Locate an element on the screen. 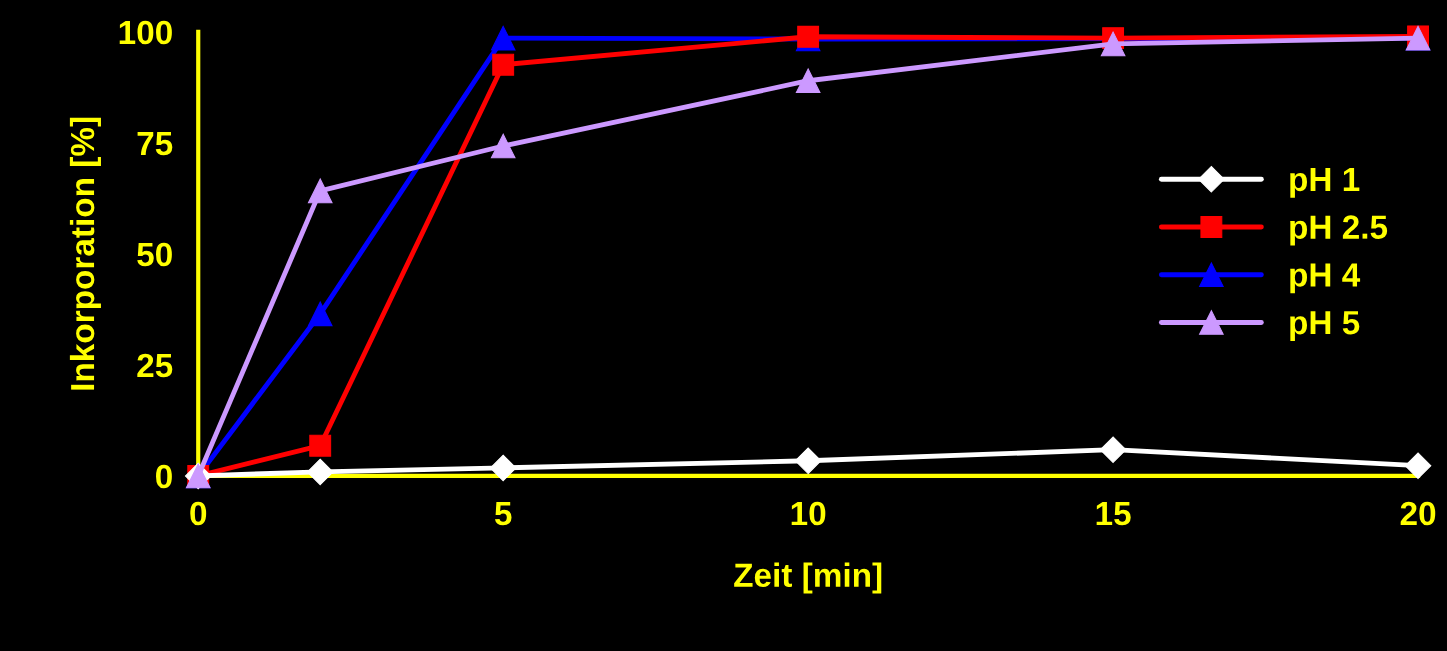 This screenshot has height=651, width=1447. legend-label: pH 5 is located at coordinates (1325, 326).